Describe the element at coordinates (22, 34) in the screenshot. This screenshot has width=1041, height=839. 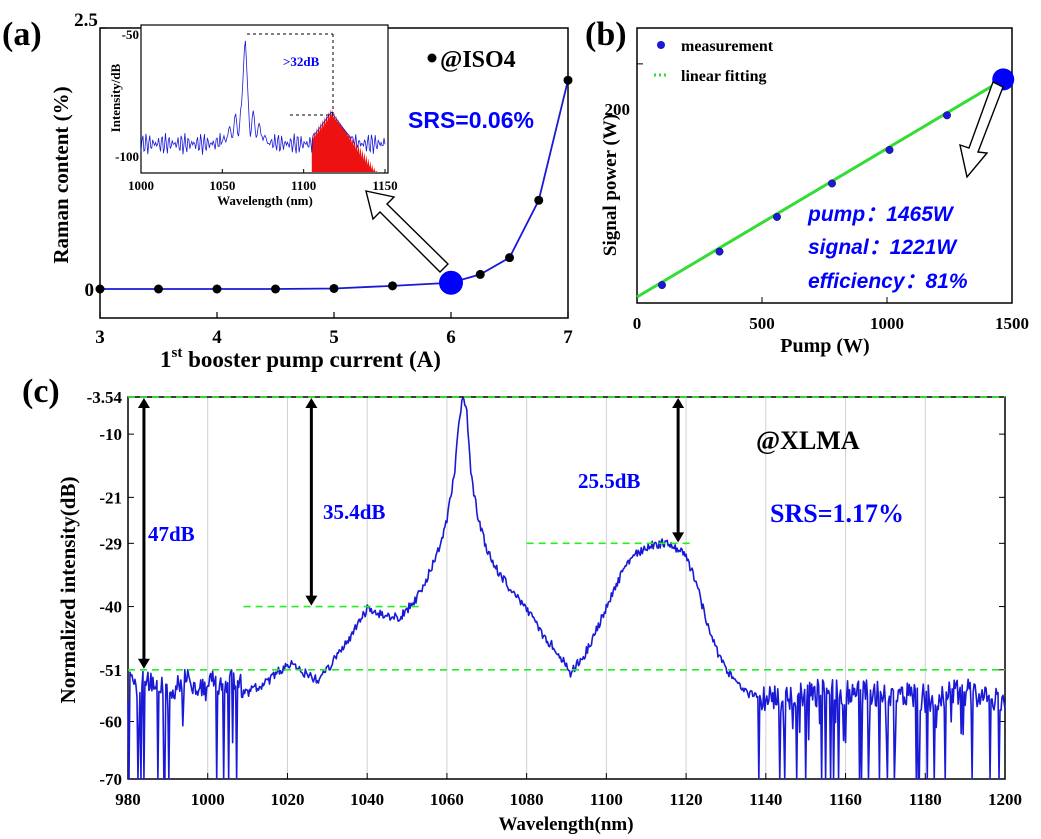
I see `panel-label-a: (a)` at that location.